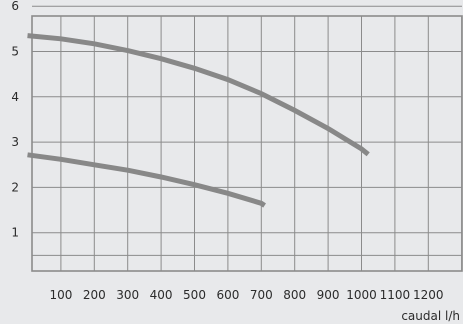 Image resolution: width=463 pixels, height=324 pixels. I want to click on y-tick-label: 5, so click(15, 52).